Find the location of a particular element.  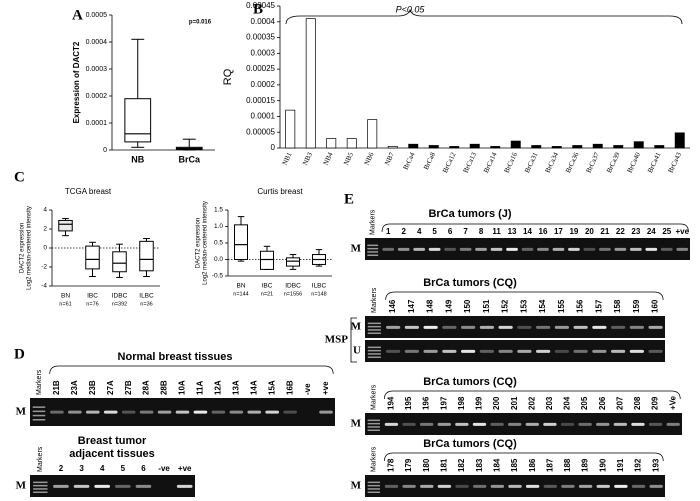

x-tick-label: BrCa41 is located at coordinates (654, 163).